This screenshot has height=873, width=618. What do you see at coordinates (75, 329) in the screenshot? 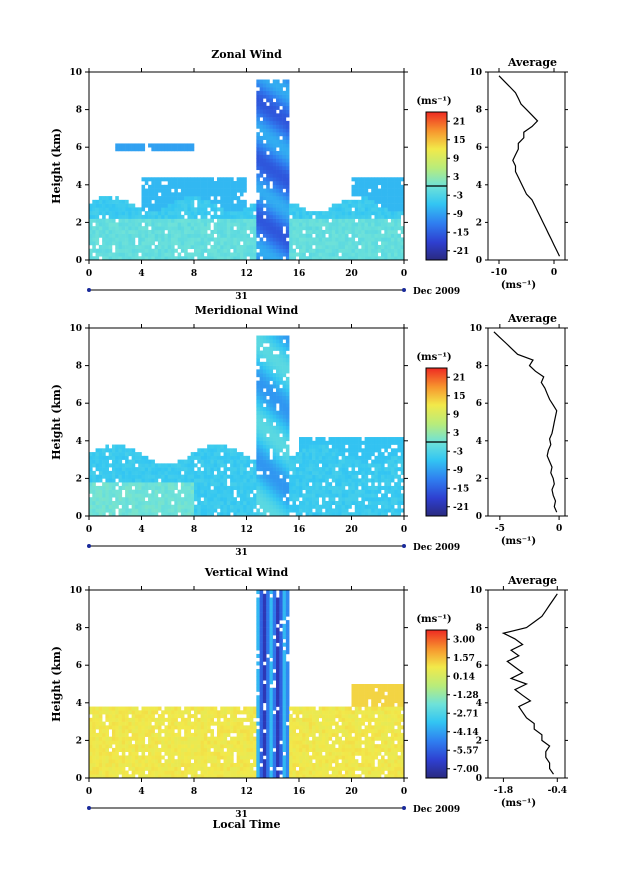
I see `y-tick-label: 10` at bounding box center [75, 329].